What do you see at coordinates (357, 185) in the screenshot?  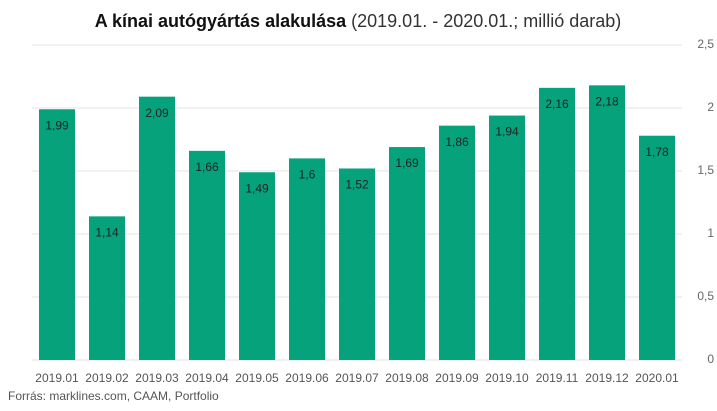 I see `value-label: 1,52` at bounding box center [357, 185].